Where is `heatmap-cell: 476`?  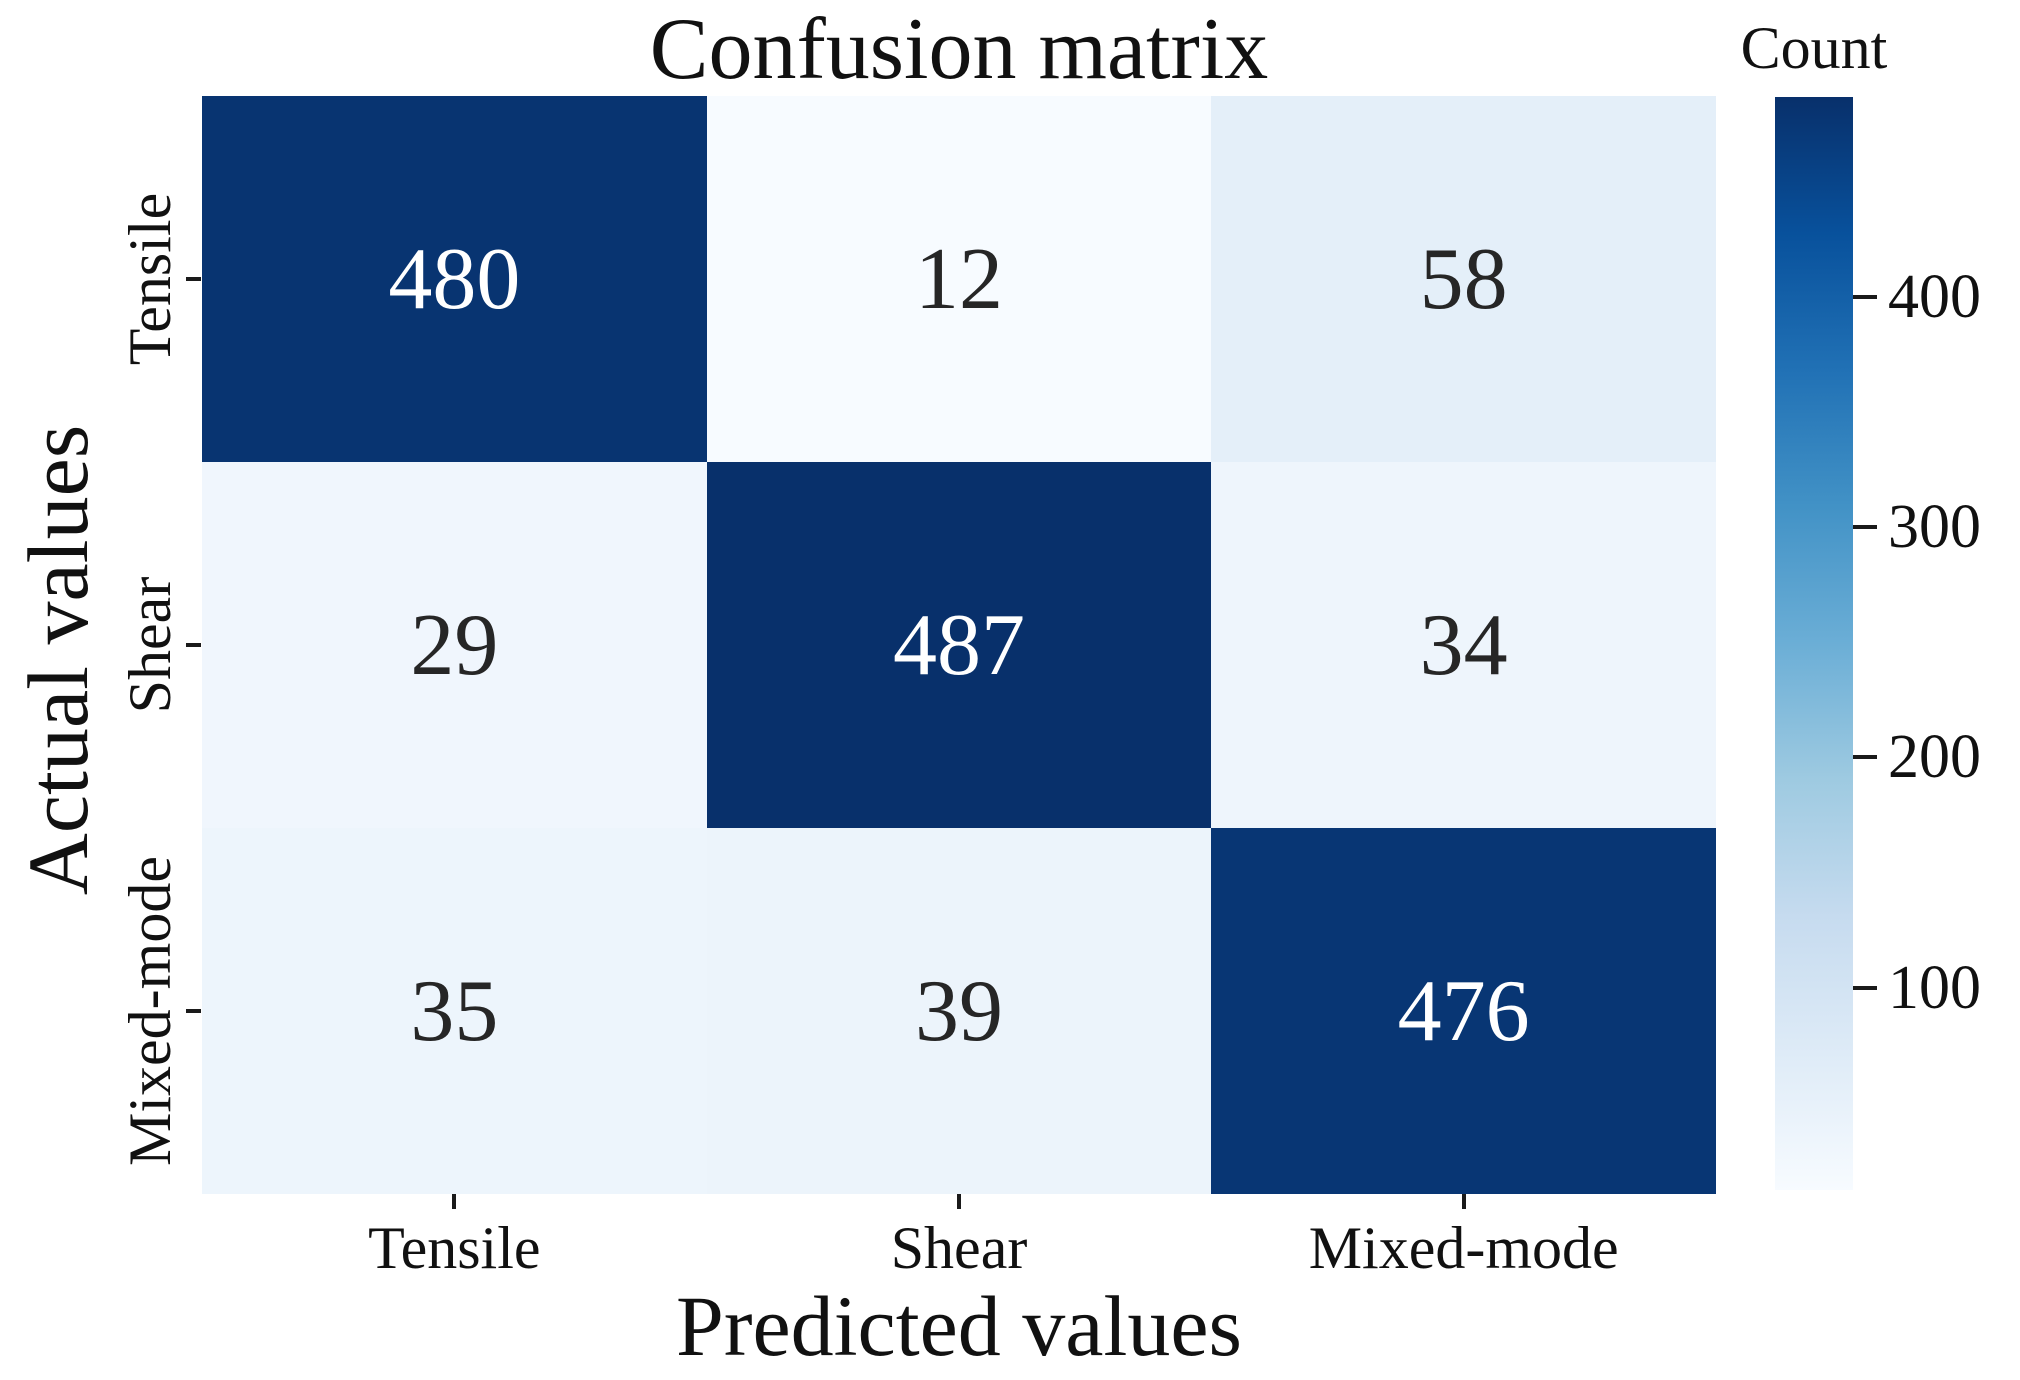 heatmap-cell: 476 is located at coordinates (1463, 1011).